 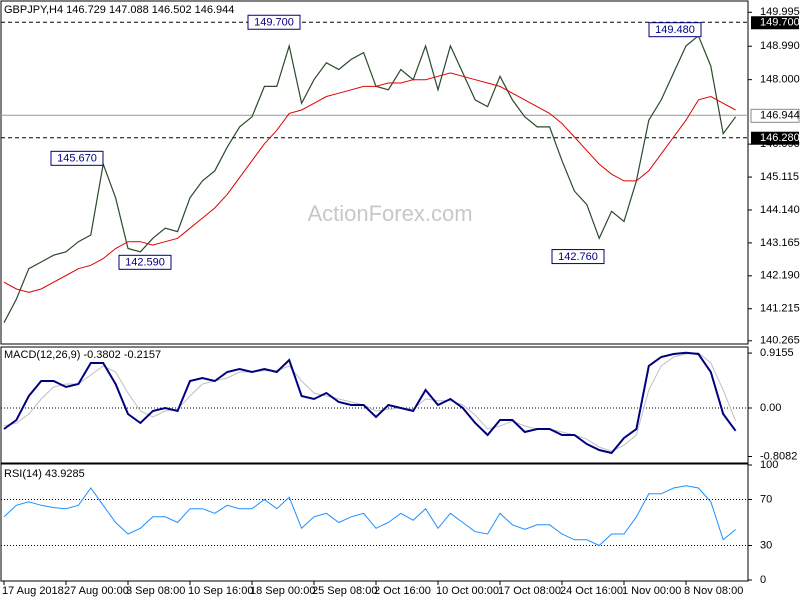 I want to click on x-tick-label: 17 Oct 08:00, so click(x=529, y=591).